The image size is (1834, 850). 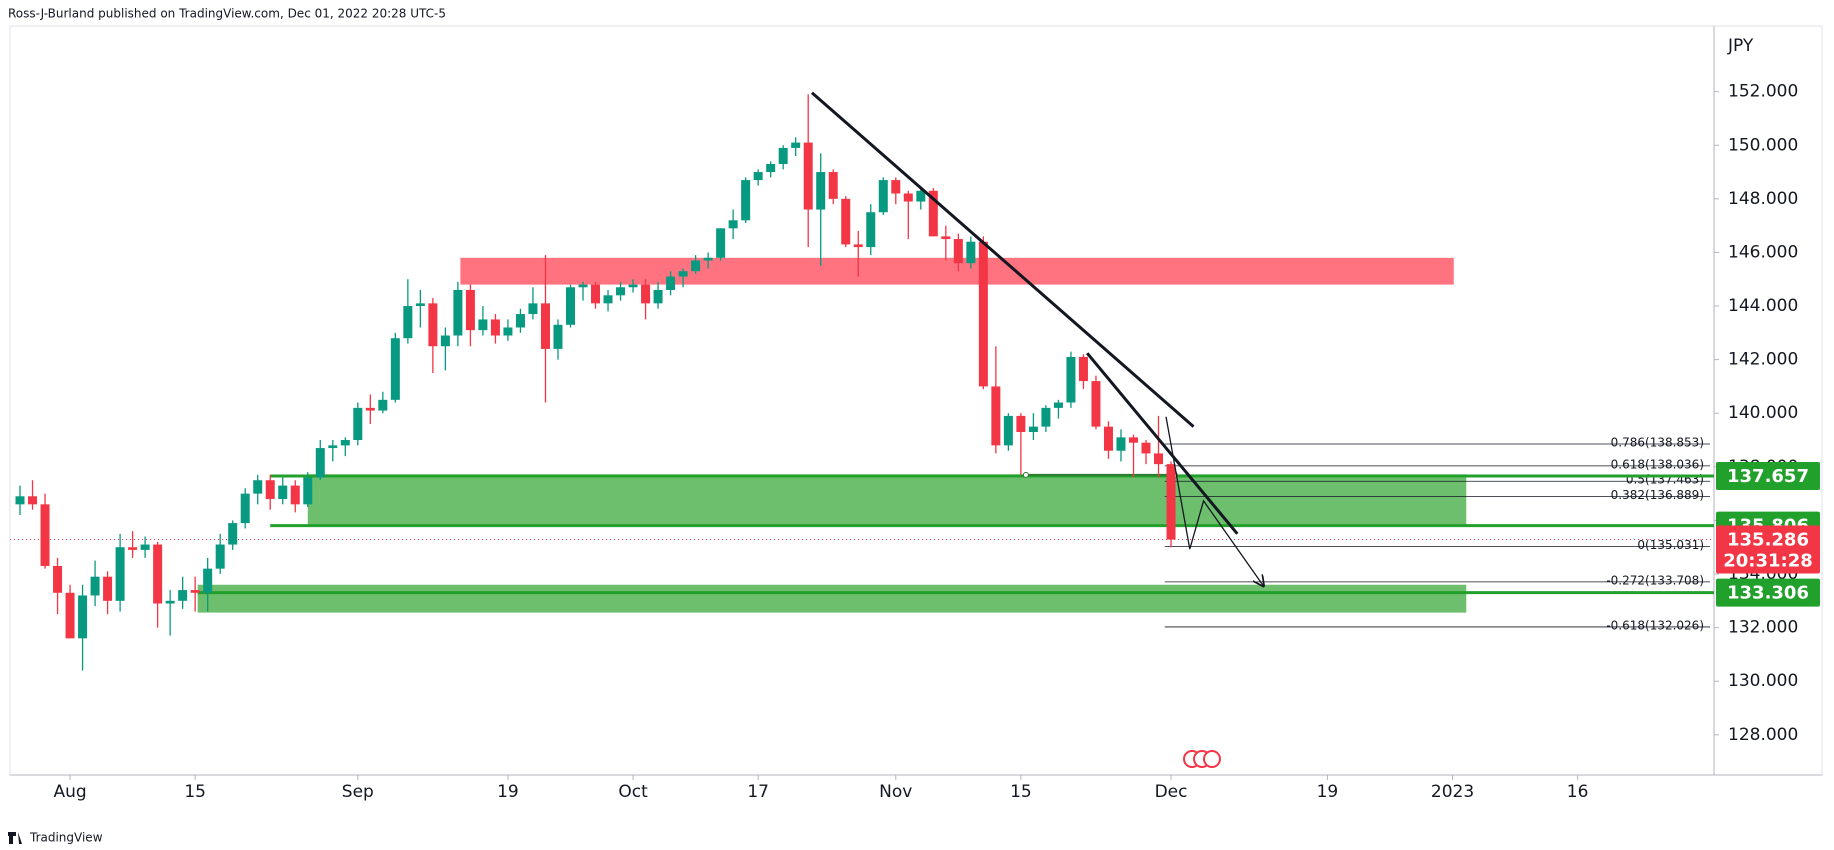 What do you see at coordinates (1763, 681) in the screenshot?
I see `y-tick-label: 130.000` at bounding box center [1763, 681].